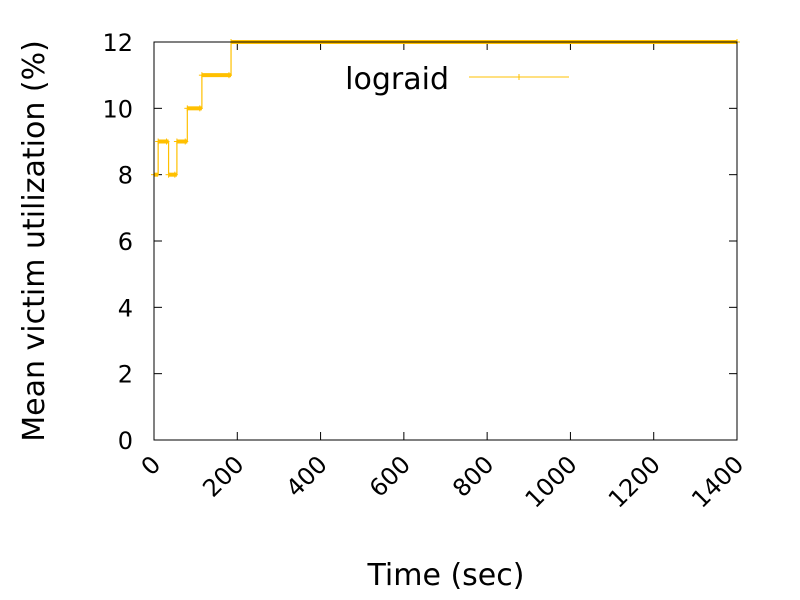 The width and height of the screenshot is (800, 600). What do you see at coordinates (307, 476) in the screenshot?
I see `x-tick-label: 400` at bounding box center [307, 476].